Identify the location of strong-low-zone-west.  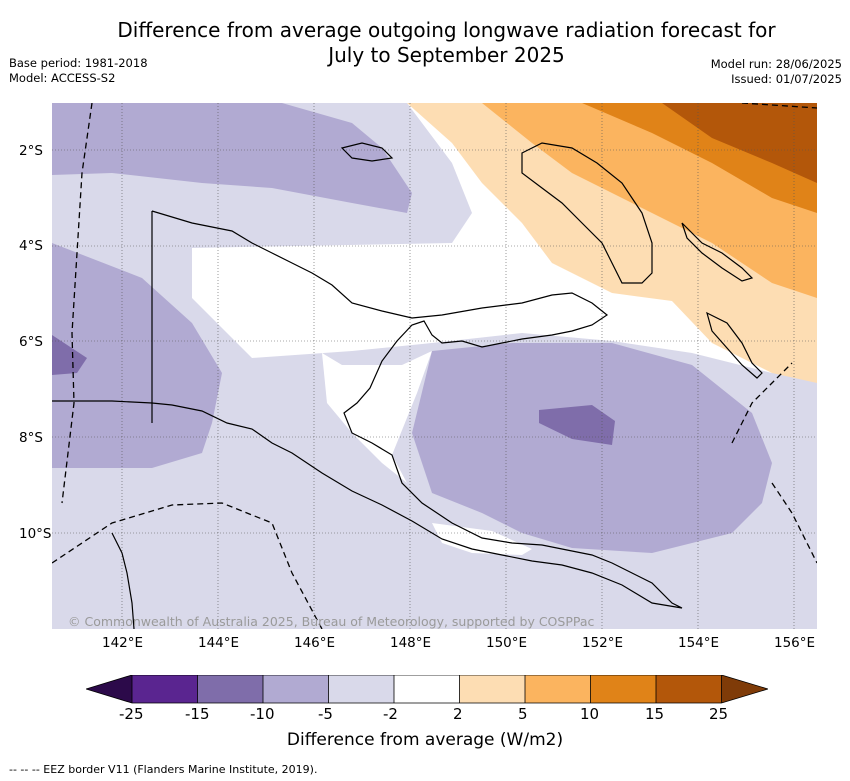
(69, 355).